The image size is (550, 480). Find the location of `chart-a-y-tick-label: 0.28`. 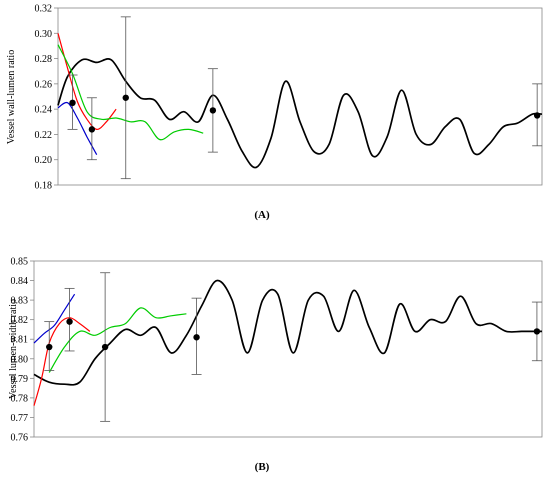

chart-a-y-tick-label: 0.28 is located at coordinates (44, 59).